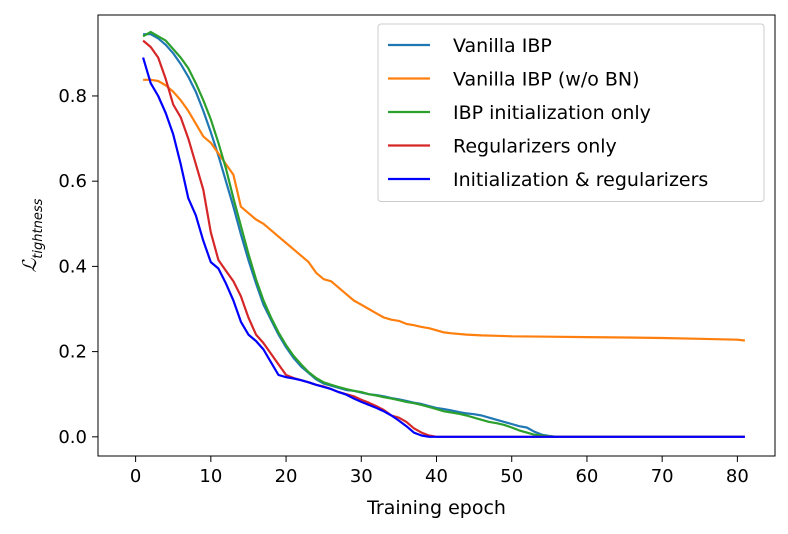 The width and height of the screenshot is (788, 534). I want to click on y-axis-label: ℒtightness, so click(32, 235).